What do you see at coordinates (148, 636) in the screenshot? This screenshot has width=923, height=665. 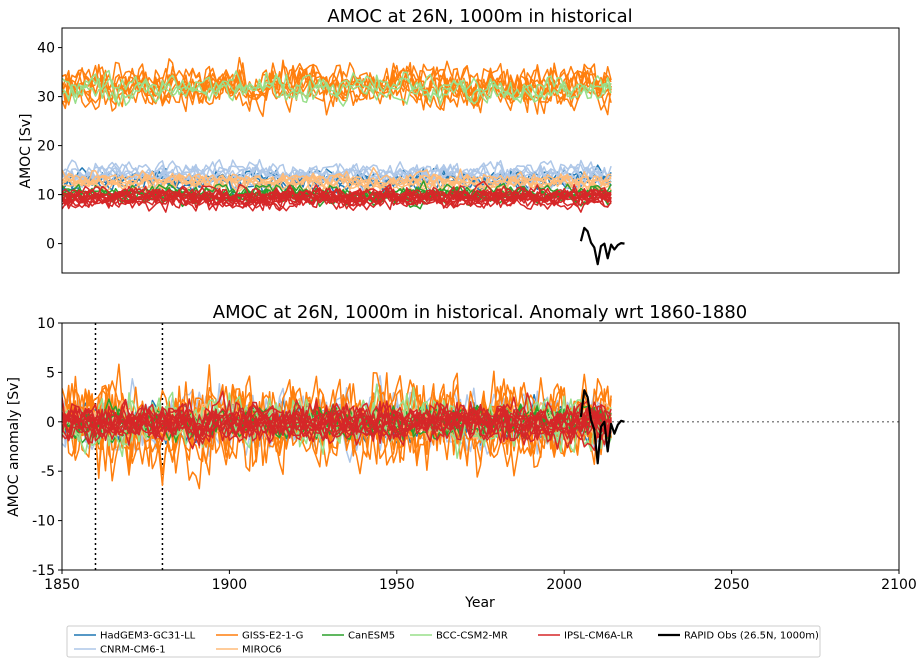 I see `legend-label: HadGEM3-GC31-LL` at bounding box center [148, 636].